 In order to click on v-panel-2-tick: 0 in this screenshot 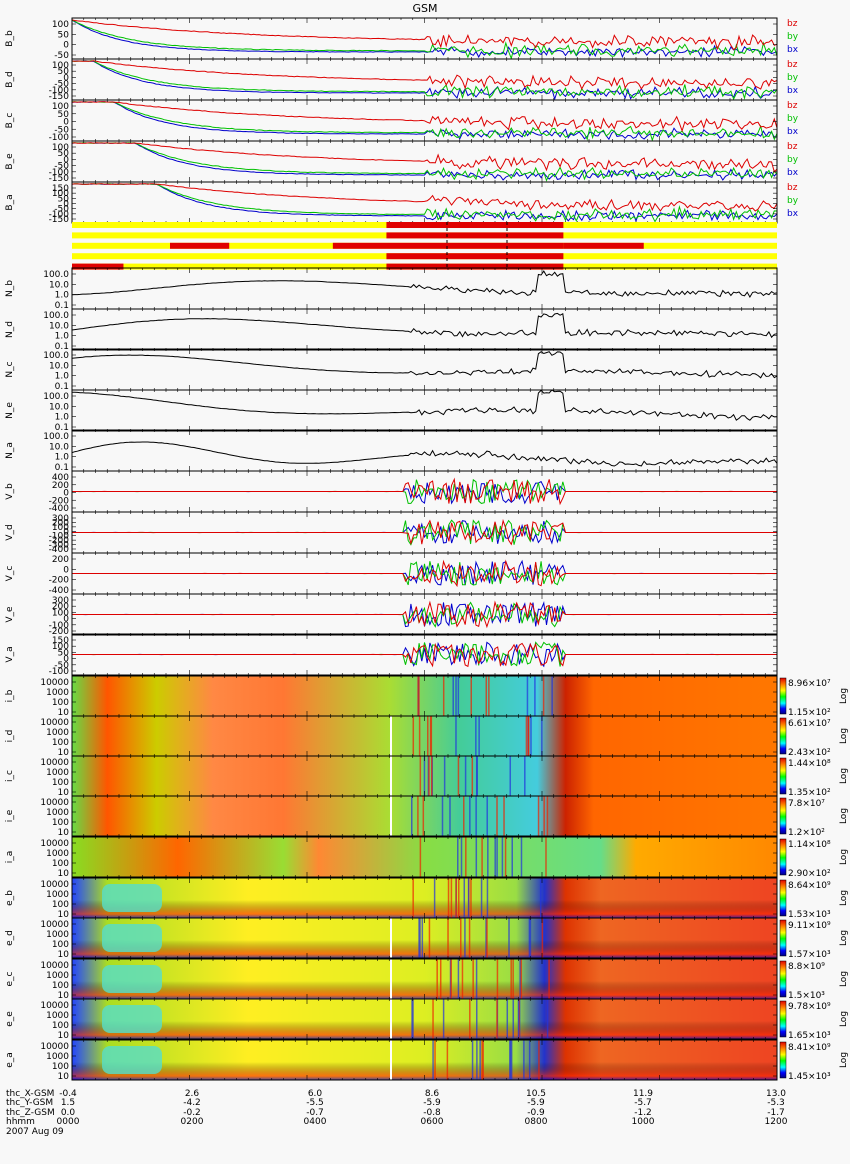, I will do `click(66, 570)`.